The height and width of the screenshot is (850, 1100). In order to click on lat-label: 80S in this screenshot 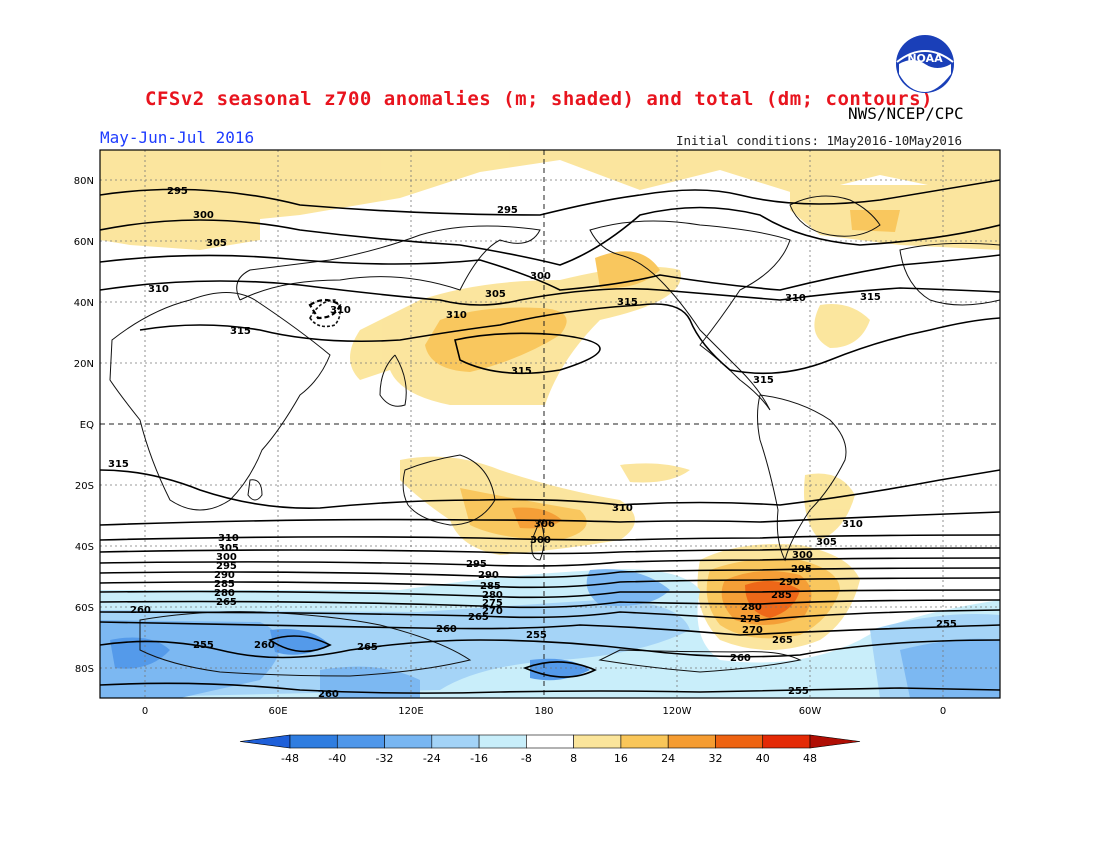, I will do `click(84, 669)`.